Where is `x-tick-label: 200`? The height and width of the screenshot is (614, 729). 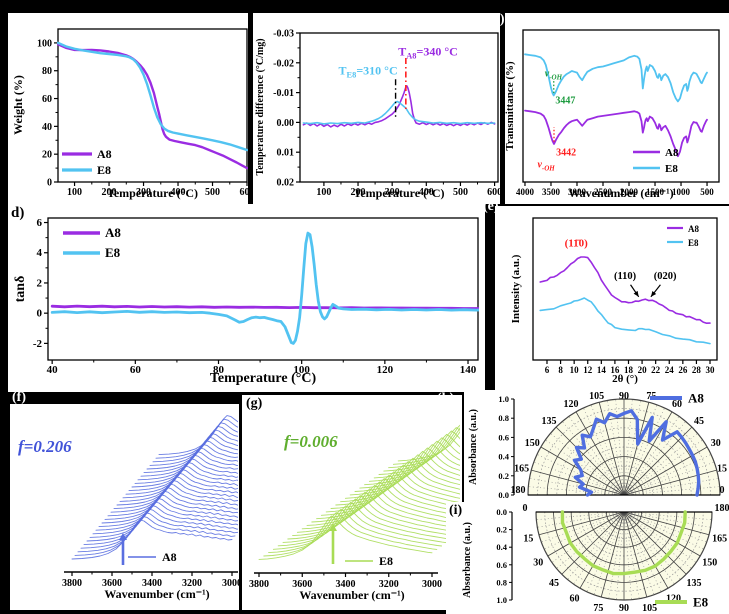 x-tick-label: 200 is located at coordinates (109, 192).